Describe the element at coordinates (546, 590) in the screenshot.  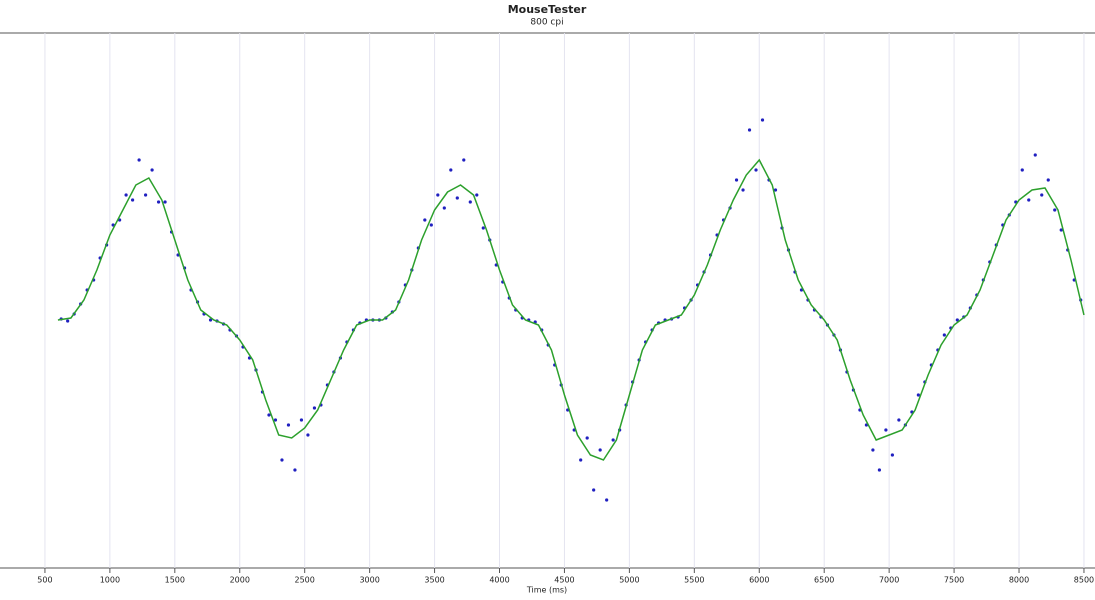
I see `x-axis-label: Time (ms)` at that location.